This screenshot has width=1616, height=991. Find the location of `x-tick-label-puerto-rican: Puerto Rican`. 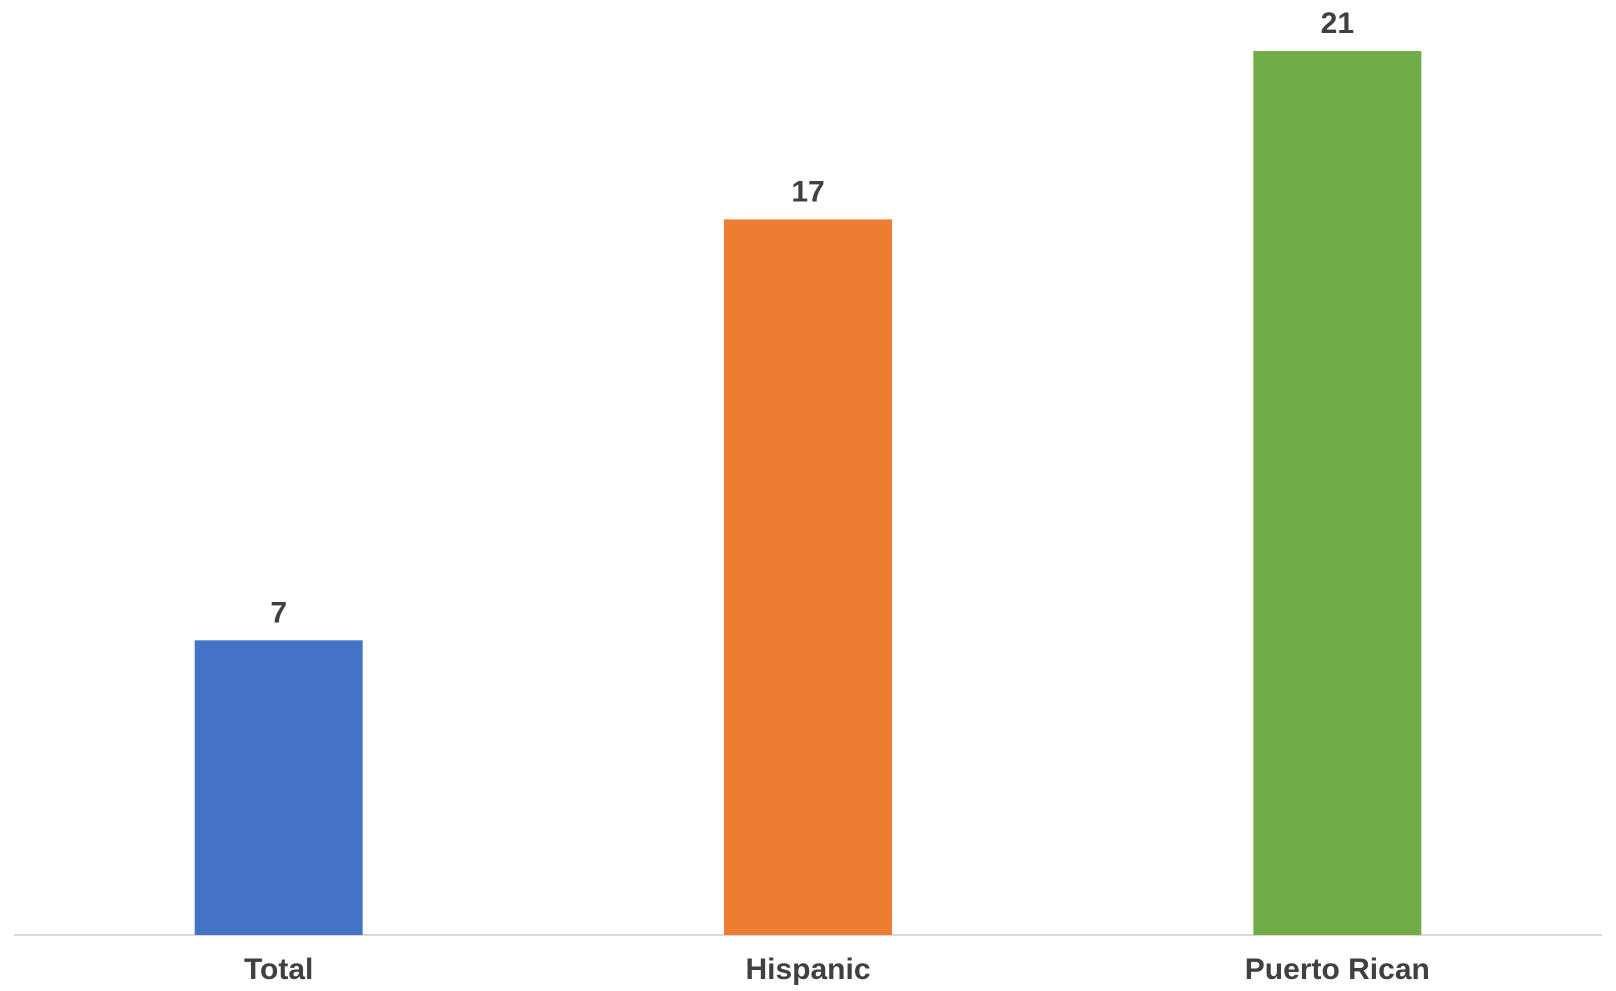

x-tick-label-puerto-rican: Puerto Rican is located at coordinates (1337, 969).